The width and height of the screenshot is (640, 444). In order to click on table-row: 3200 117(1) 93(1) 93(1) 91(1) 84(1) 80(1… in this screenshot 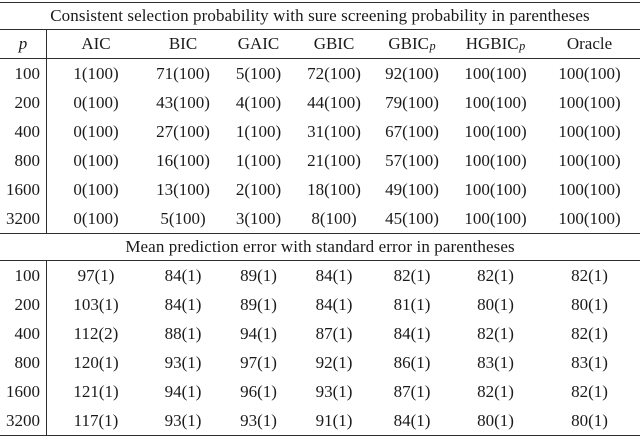, I will do `click(320, 420)`.